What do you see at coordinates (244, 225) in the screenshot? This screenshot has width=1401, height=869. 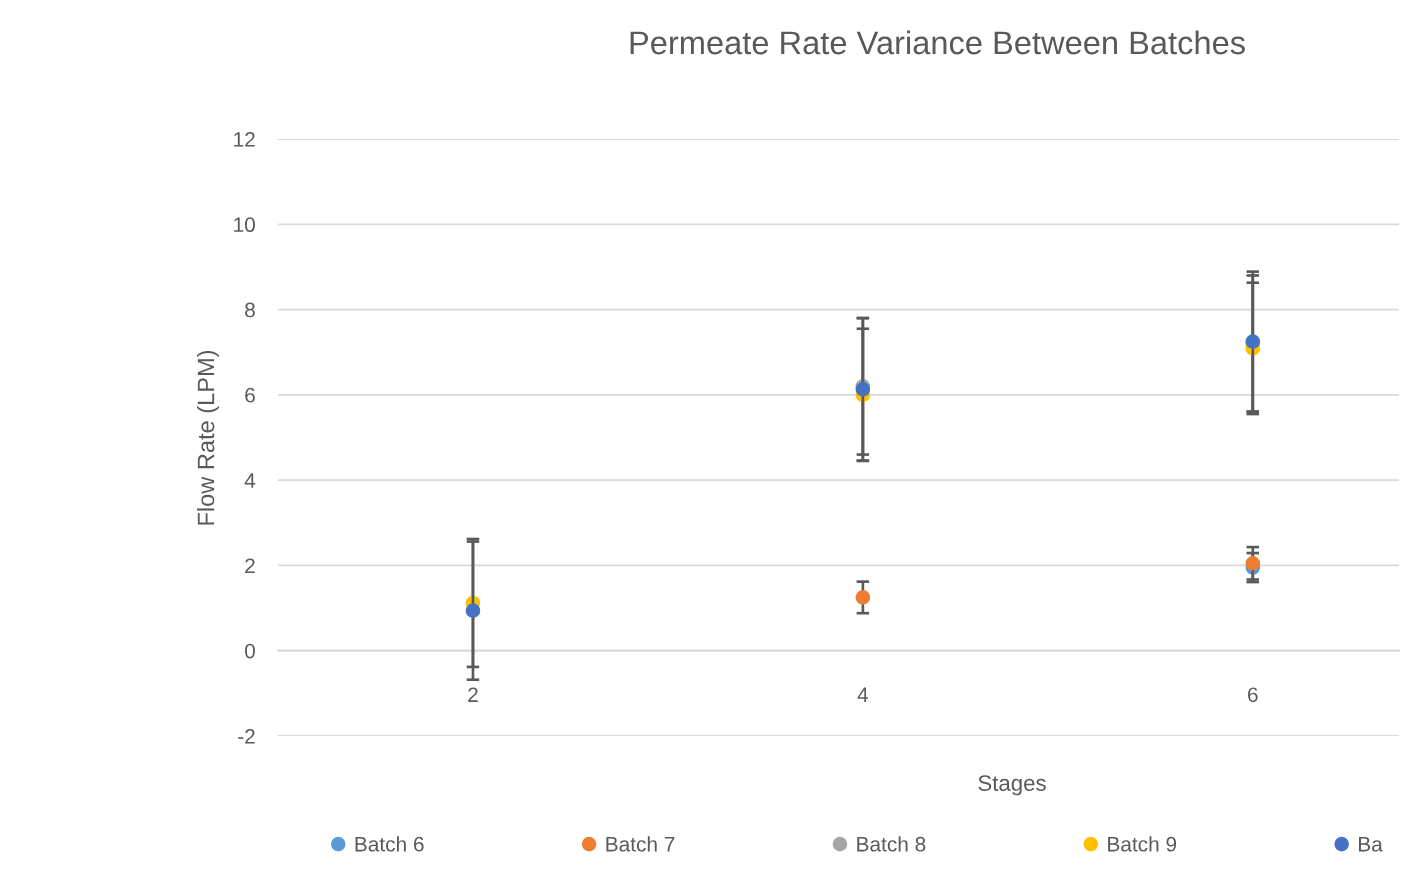 I see `y-tick-label: 10` at bounding box center [244, 225].